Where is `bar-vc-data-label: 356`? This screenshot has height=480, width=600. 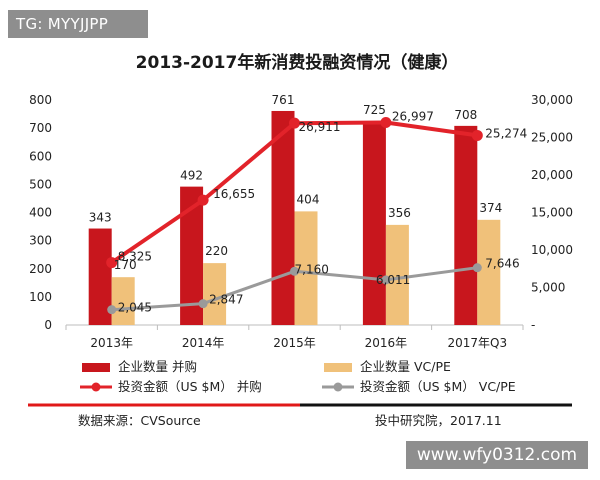
bar-vc-data-label: 356 is located at coordinates (399, 213).